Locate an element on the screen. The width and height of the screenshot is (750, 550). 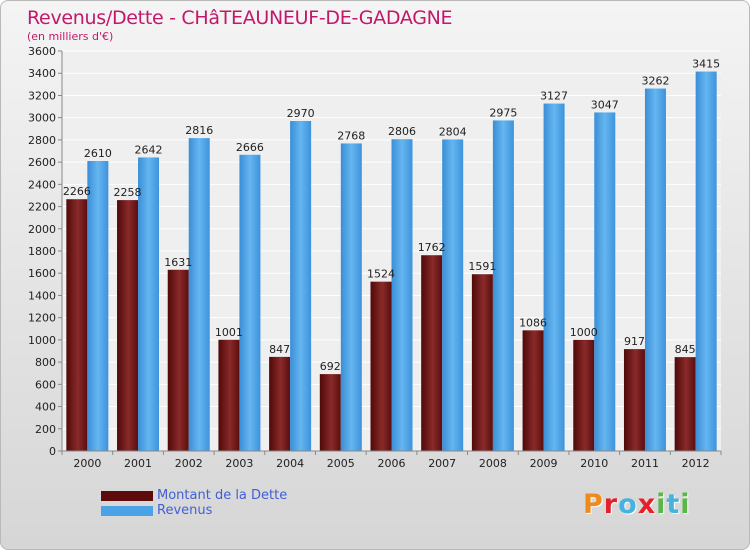
y-tick-label: 2200 is located at coordinates (42, 207).